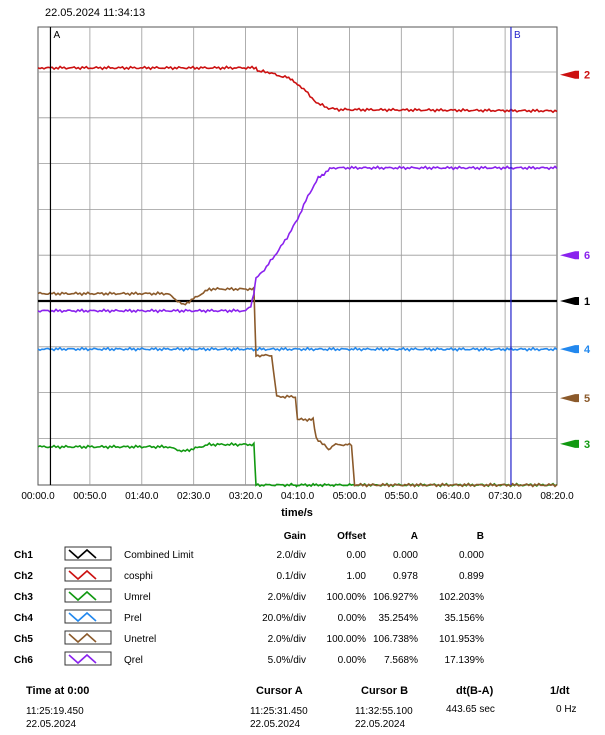 This screenshot has height=735, width=605. I want to click on channel-id: Ch2, so click(23, 576).